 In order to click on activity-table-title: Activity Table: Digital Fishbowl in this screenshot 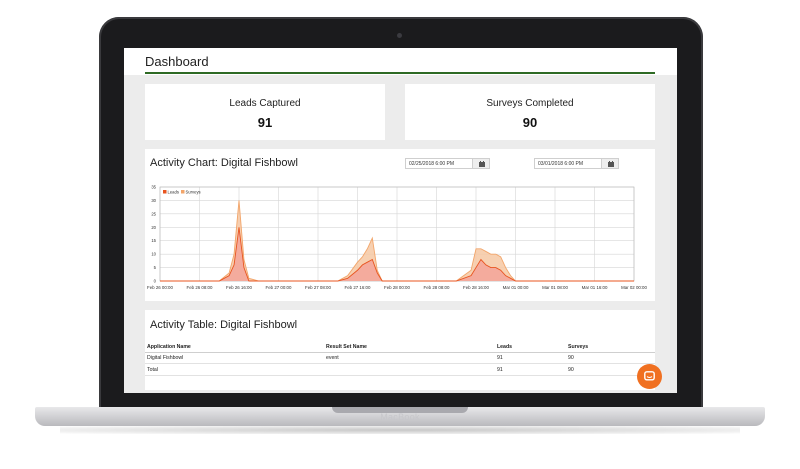, I will do `click(224, 325)`.